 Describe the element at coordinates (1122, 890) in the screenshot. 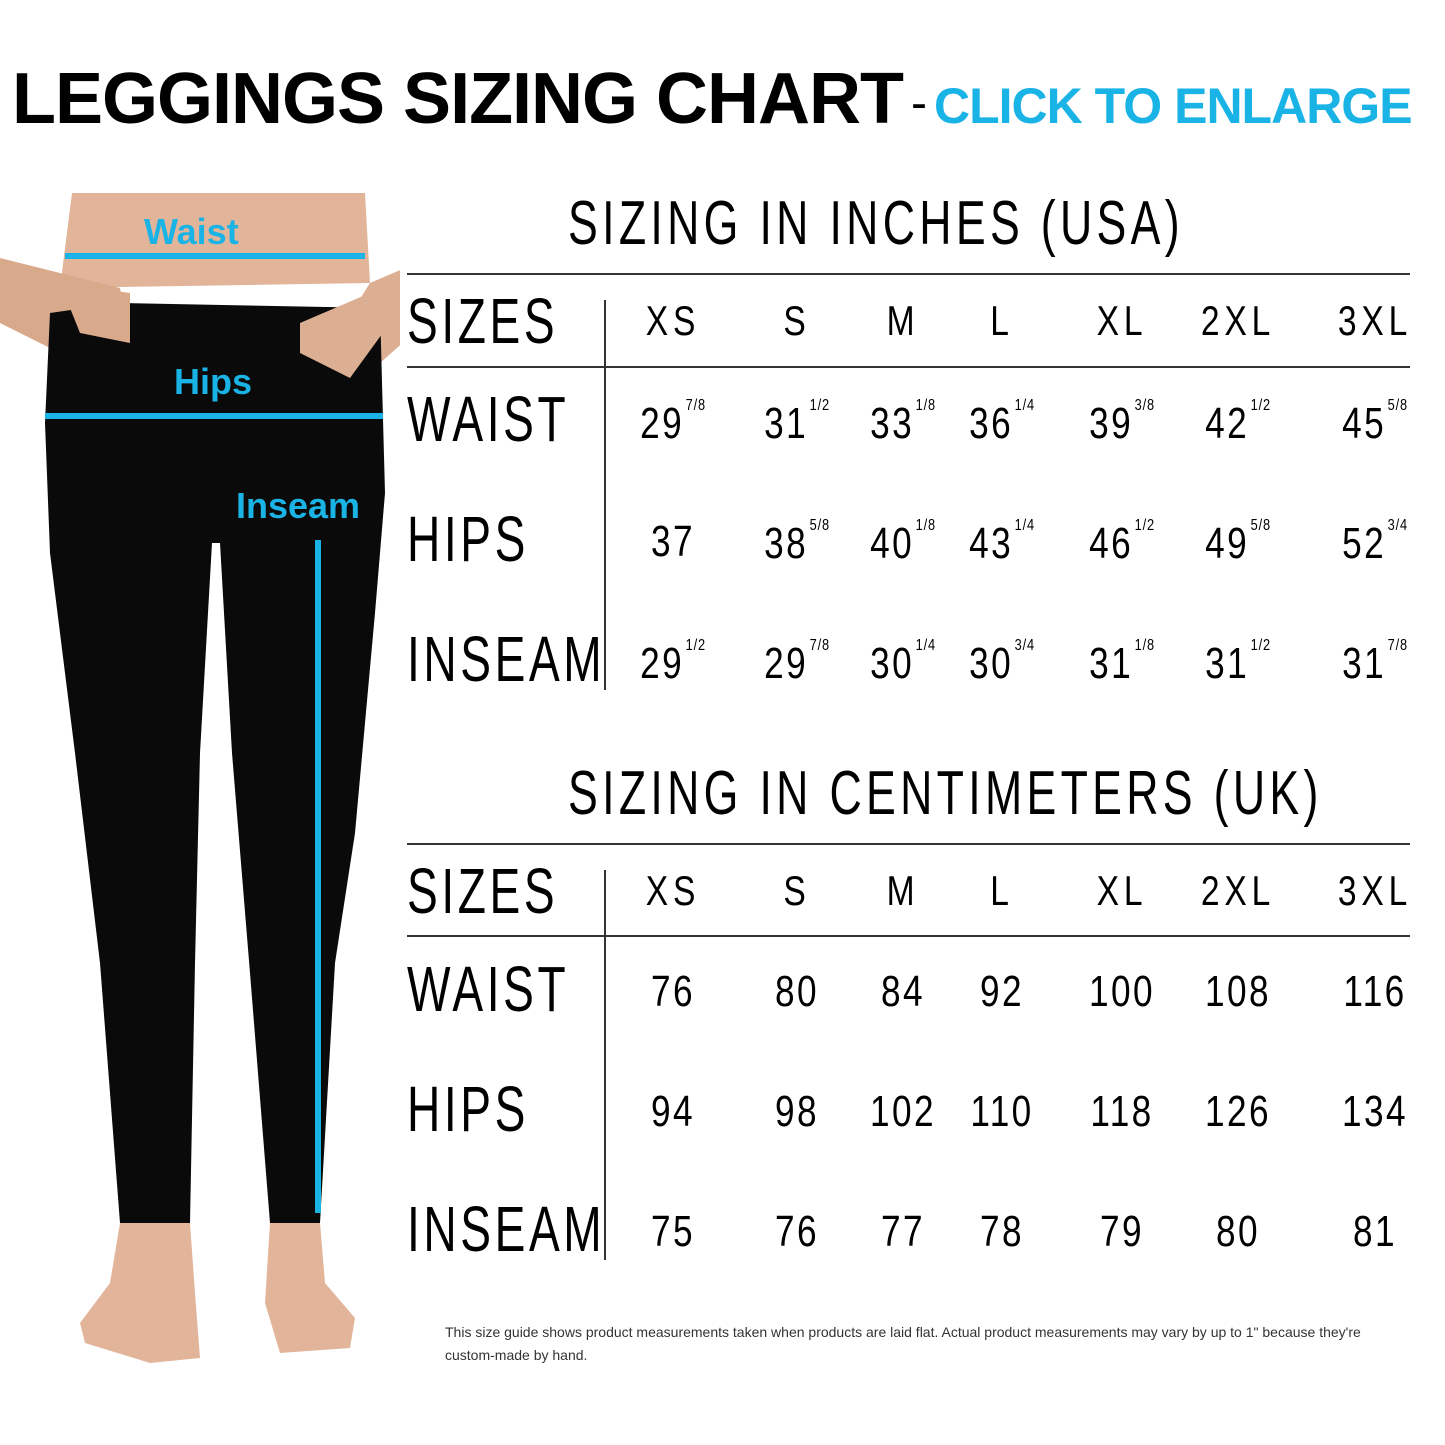

I see `size-header-xl: XL` at that location.